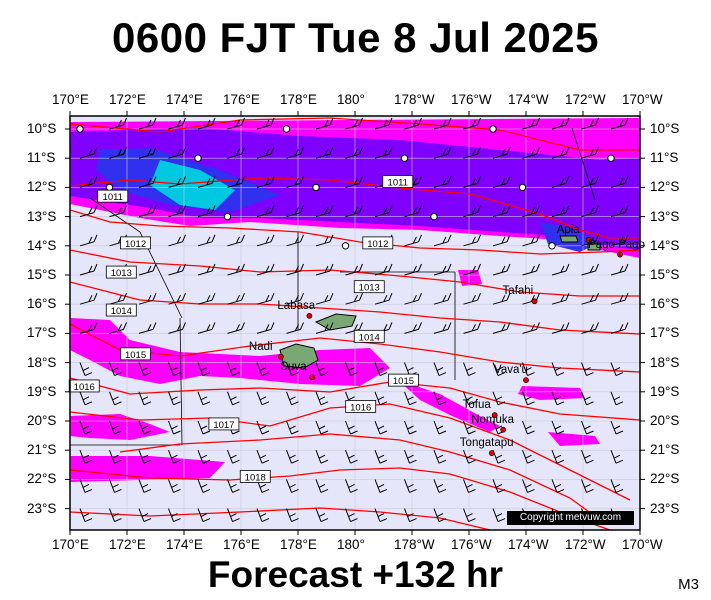  What do you see at coordinates (135, 355) in the screenshot?
I see `isobar-label: 1015` at bounding box center [135, 355].